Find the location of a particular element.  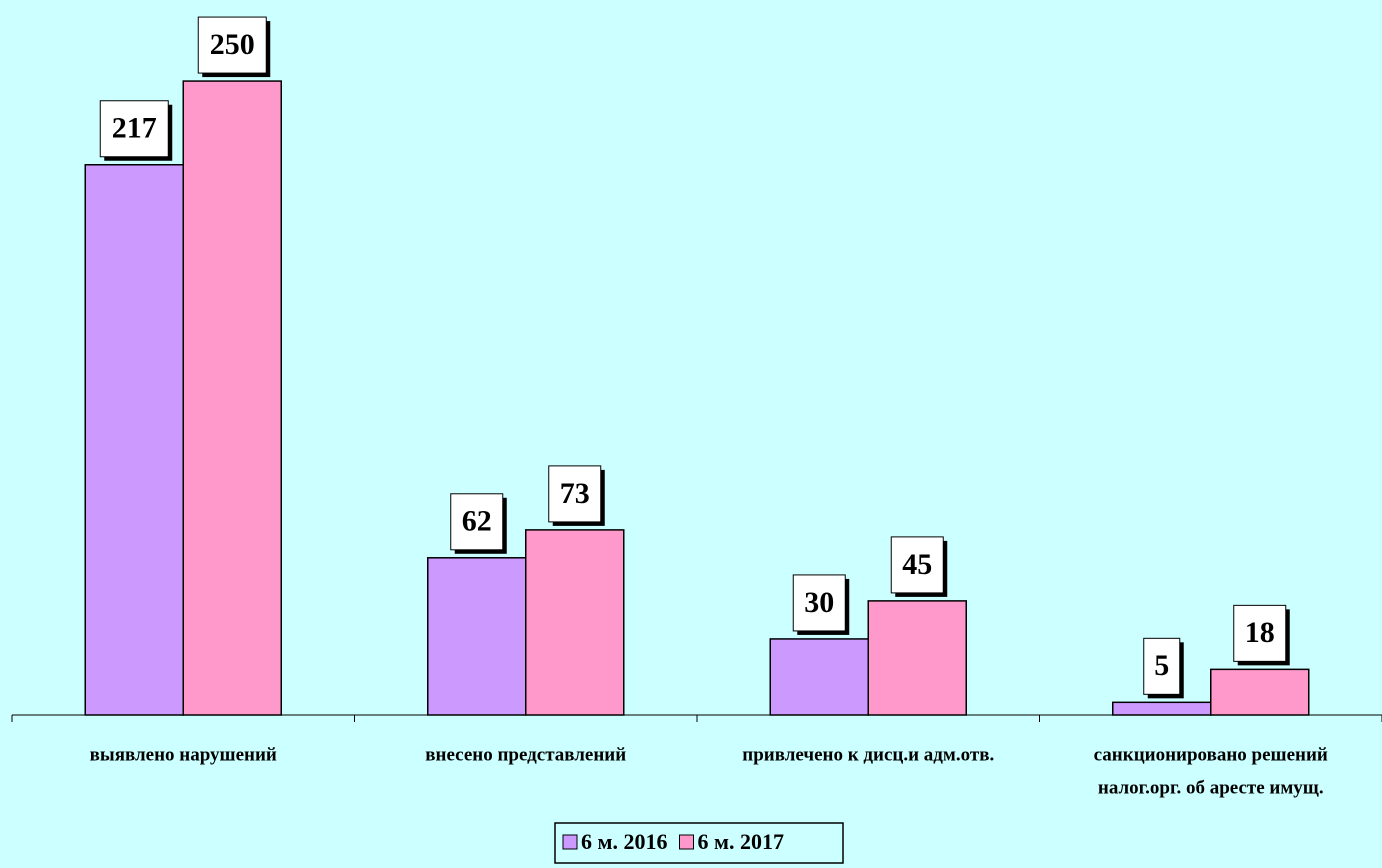

value-label: 5 is located at coordinates (1161, 665).